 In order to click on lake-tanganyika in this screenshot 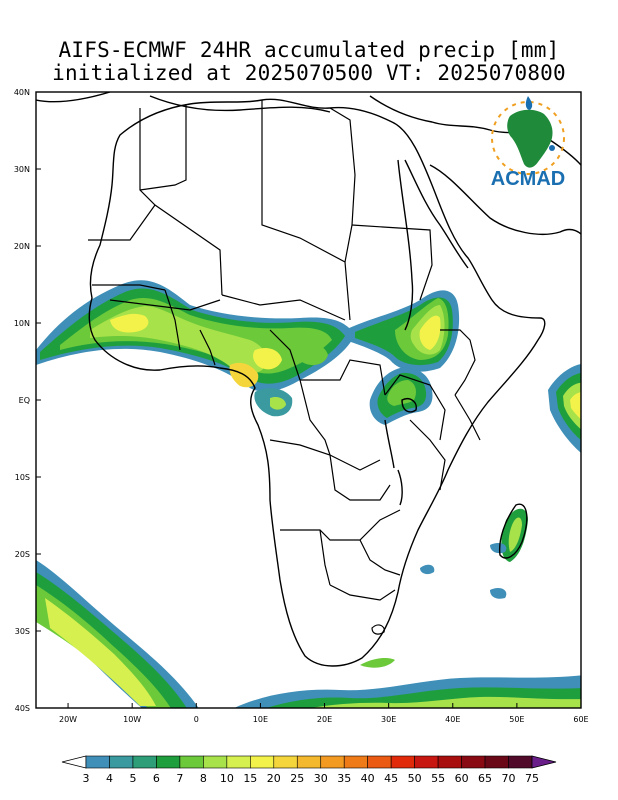, I will do `click(389, 444)`.